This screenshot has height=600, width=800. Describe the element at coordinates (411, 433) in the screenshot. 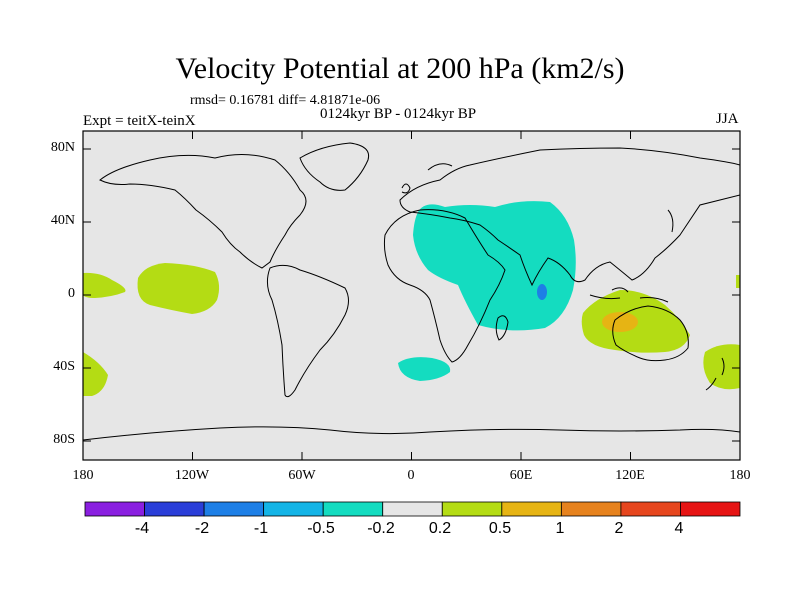

I see `coast-antarctica` at that location.